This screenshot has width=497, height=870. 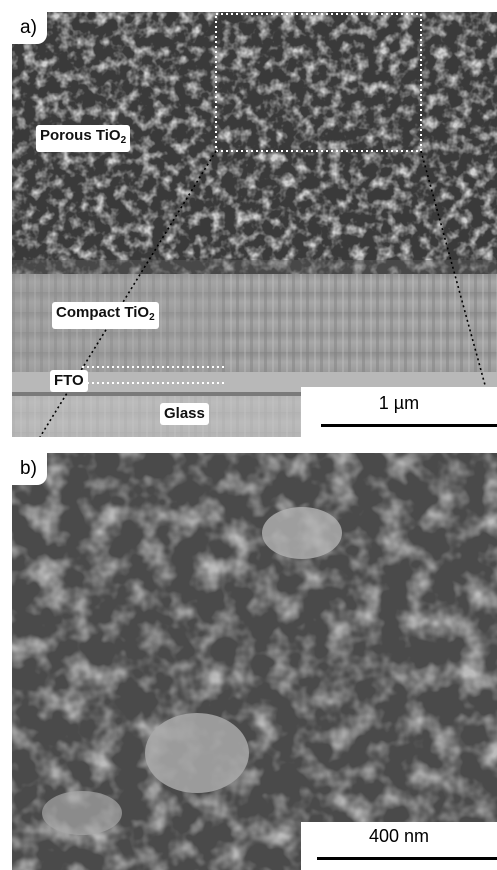 I want to click on panel-a-tag: a), so click(x=29, y=28).